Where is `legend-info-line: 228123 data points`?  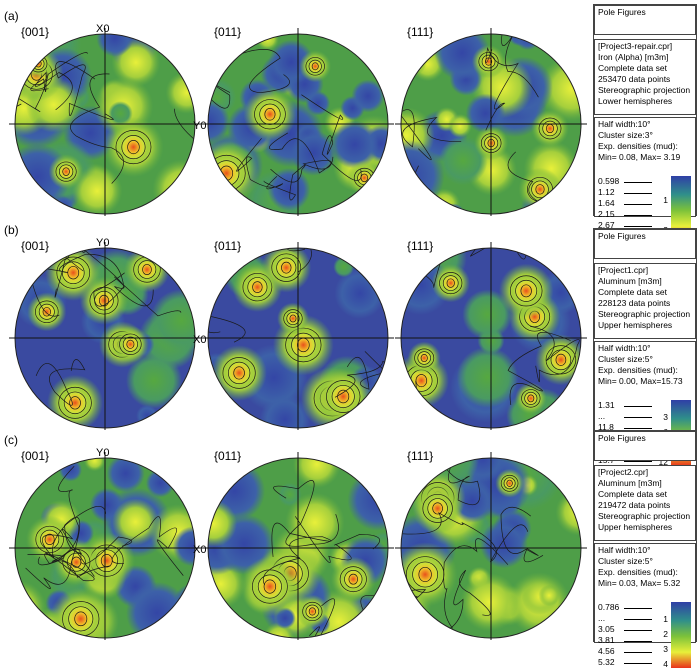 legend-info-line: 228123 data points is located at coordinates (634, 303).